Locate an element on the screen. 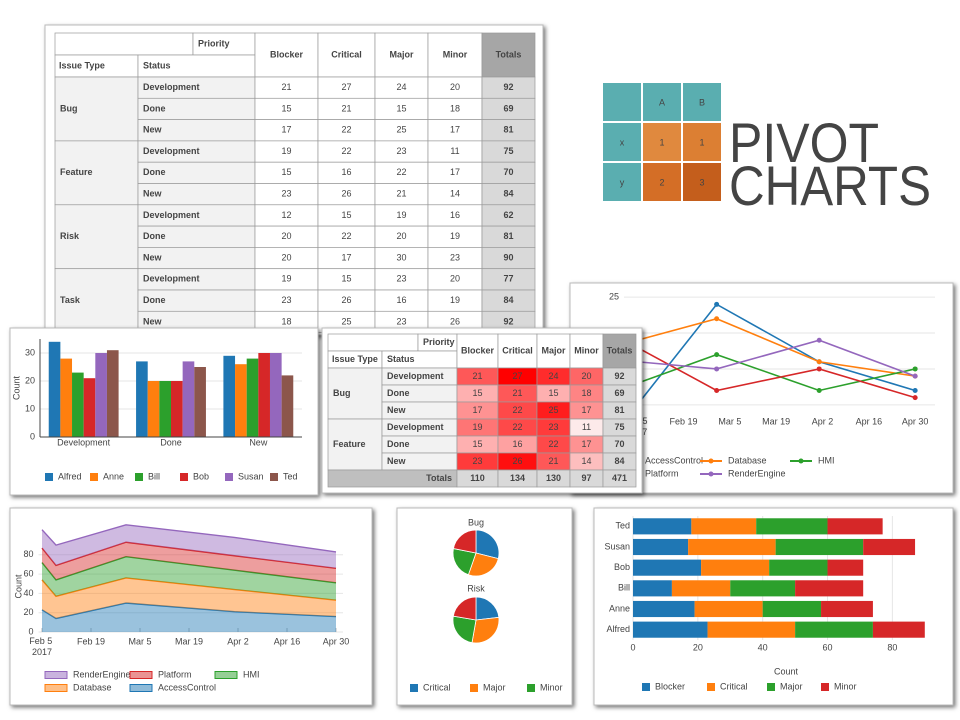  column-label: Totals is located at coordinates (509, 54).